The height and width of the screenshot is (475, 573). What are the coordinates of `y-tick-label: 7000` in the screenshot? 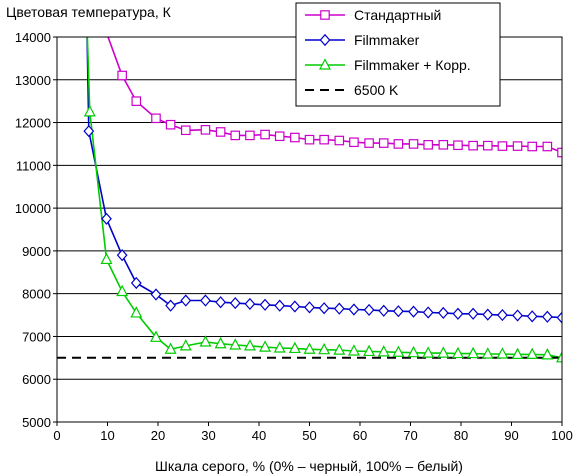 It's located at (36, 336).